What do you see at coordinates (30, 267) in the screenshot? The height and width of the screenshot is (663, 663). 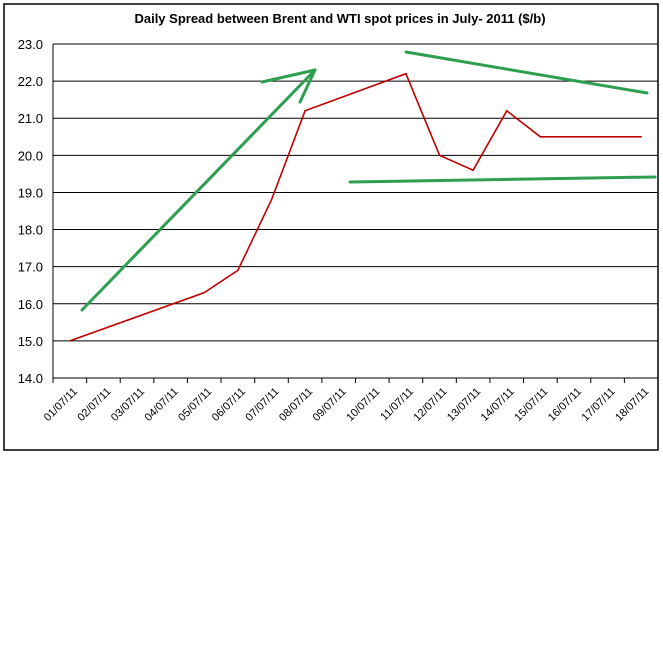 I see `y-tick-label: 17.0` at bounding box center [30, 267].